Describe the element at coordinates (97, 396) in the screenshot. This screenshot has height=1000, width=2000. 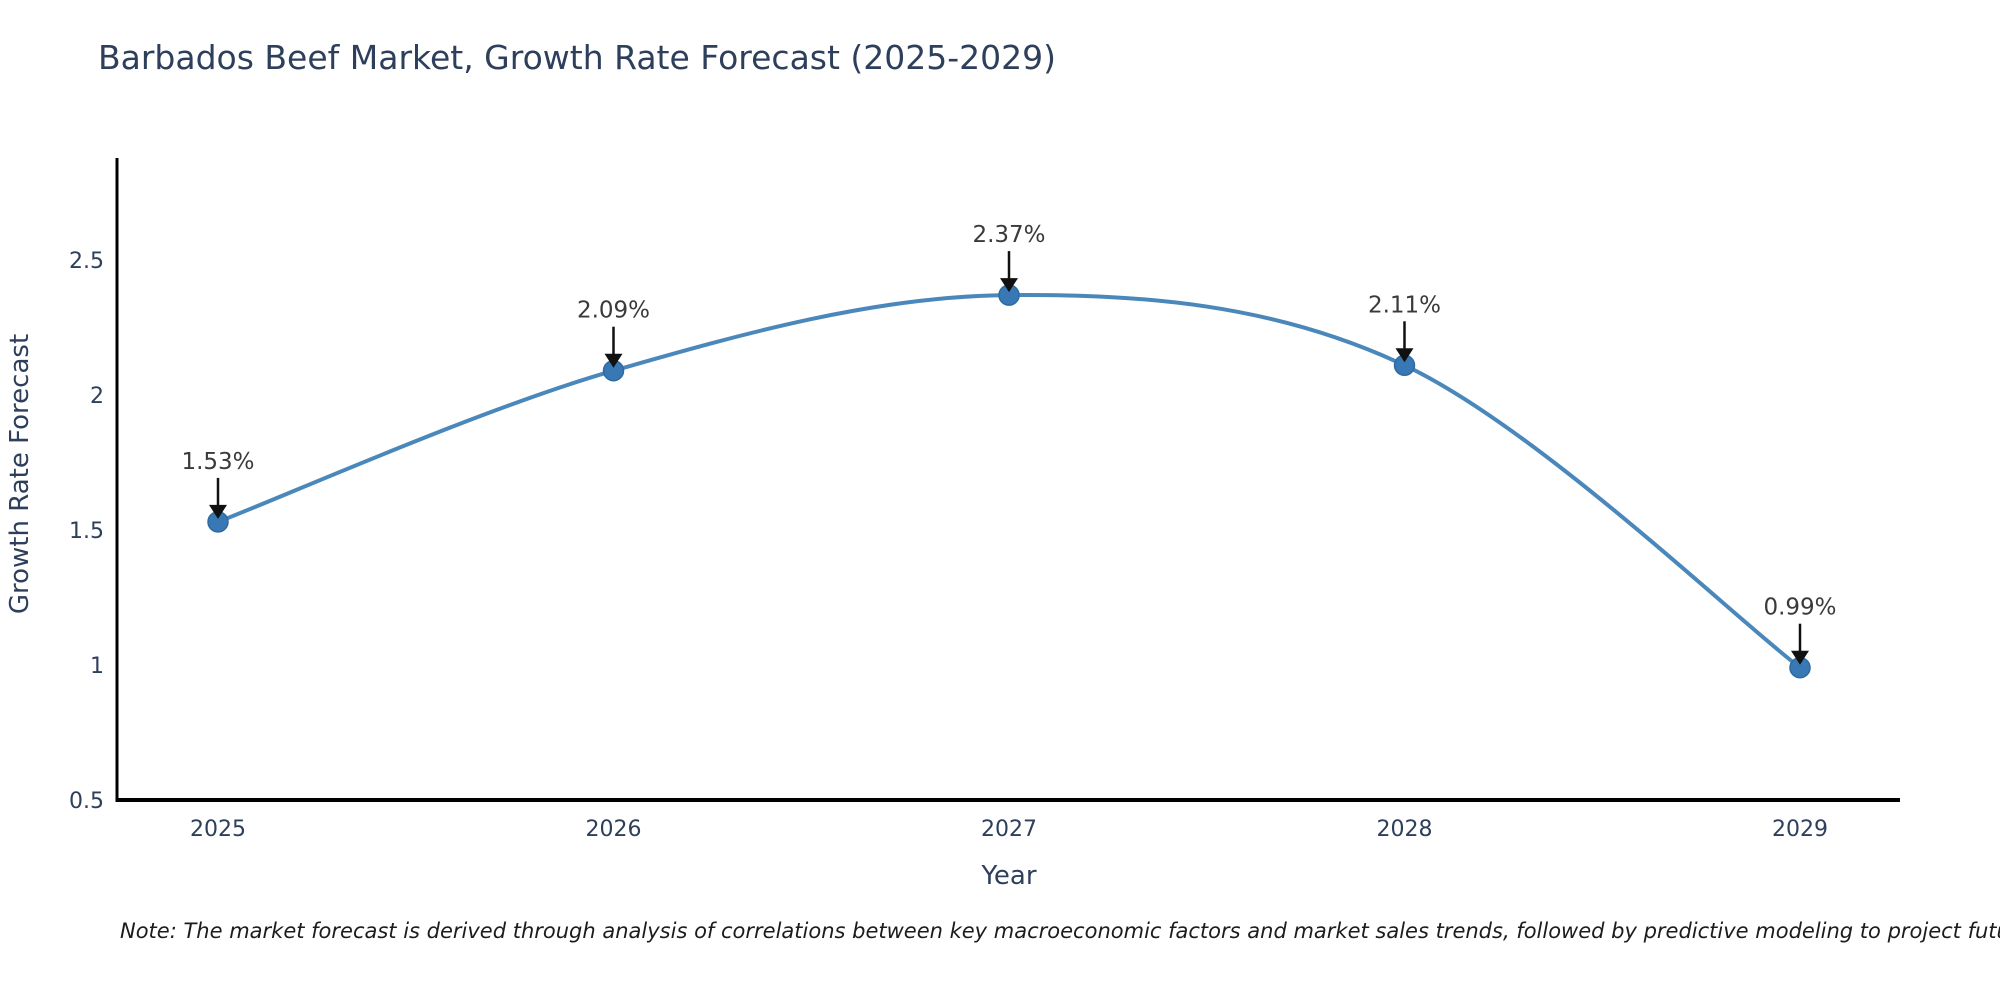
I see `y-tick-label: 2` at that location.